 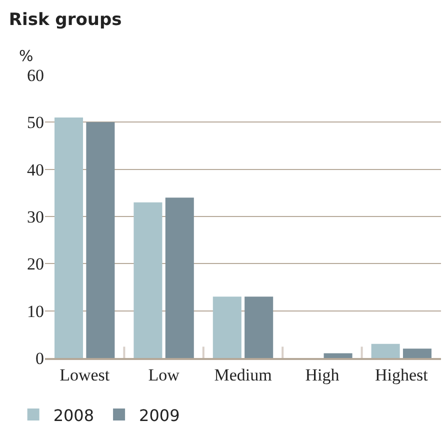 What do you see at coordinates (401, 374) in the screenshot?
I see `x-tick-label: Highest` at bounding box center [401, 374].